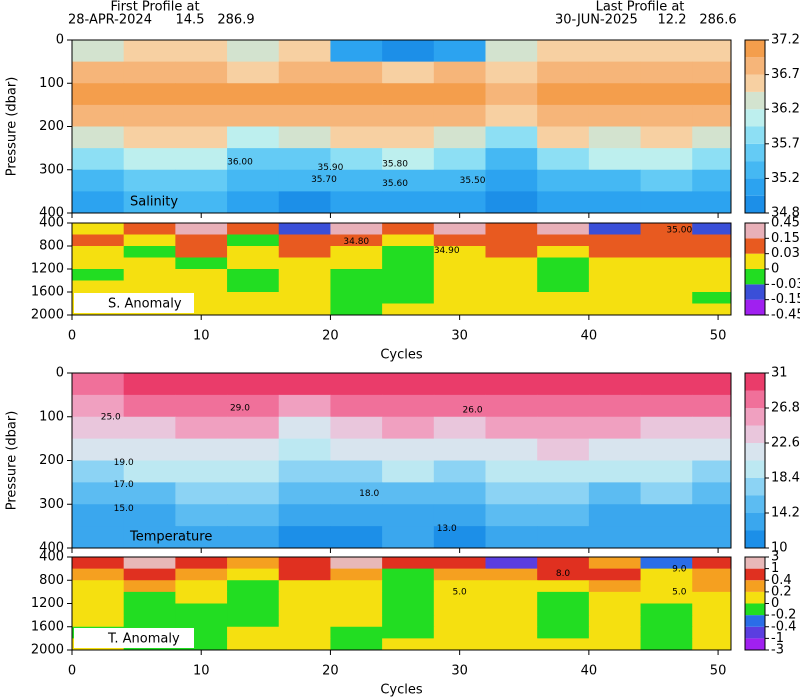  I want to click on y-tick-label: 1600, so click(47, 626).